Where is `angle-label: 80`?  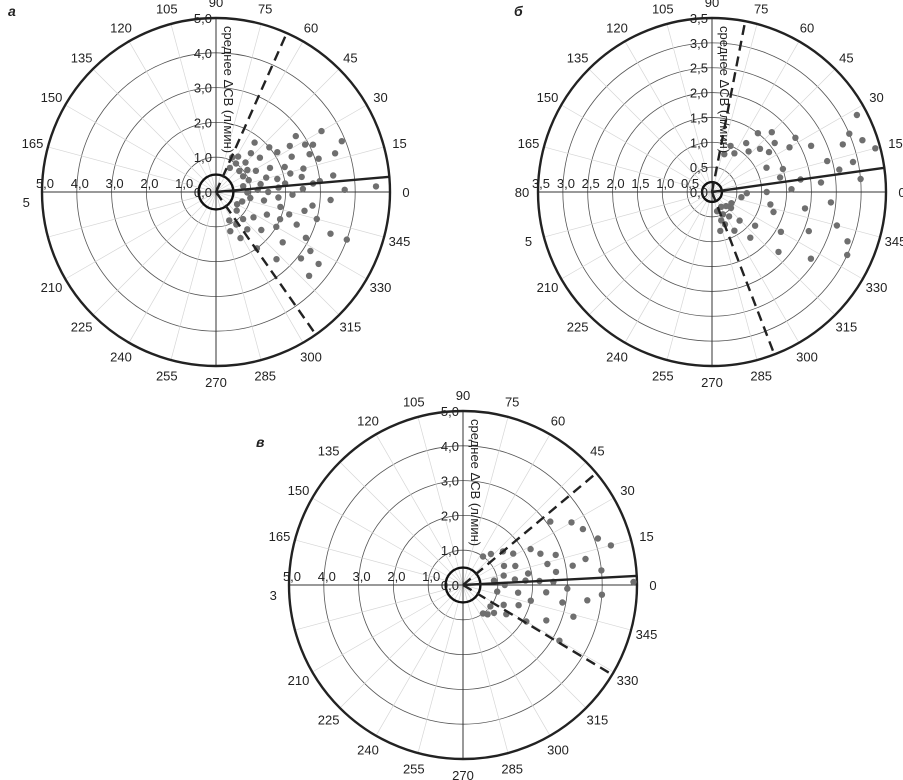
angle-label: 80 is located at coordinates (522, 192).